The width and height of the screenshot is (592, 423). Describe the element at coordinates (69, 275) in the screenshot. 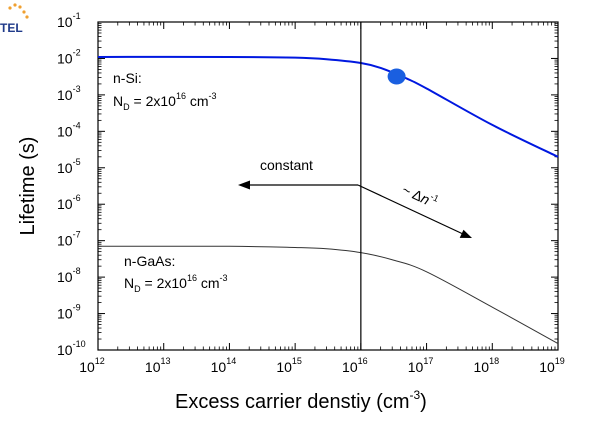

I see `y-tick-label: 10⁻⁸` at that location.